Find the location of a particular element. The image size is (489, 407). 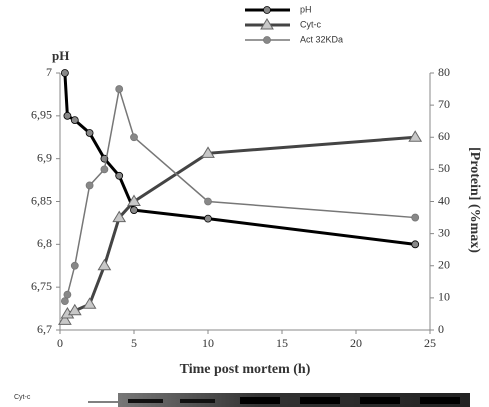

x-tick-label: 25 is located at coordinates (430, 343).